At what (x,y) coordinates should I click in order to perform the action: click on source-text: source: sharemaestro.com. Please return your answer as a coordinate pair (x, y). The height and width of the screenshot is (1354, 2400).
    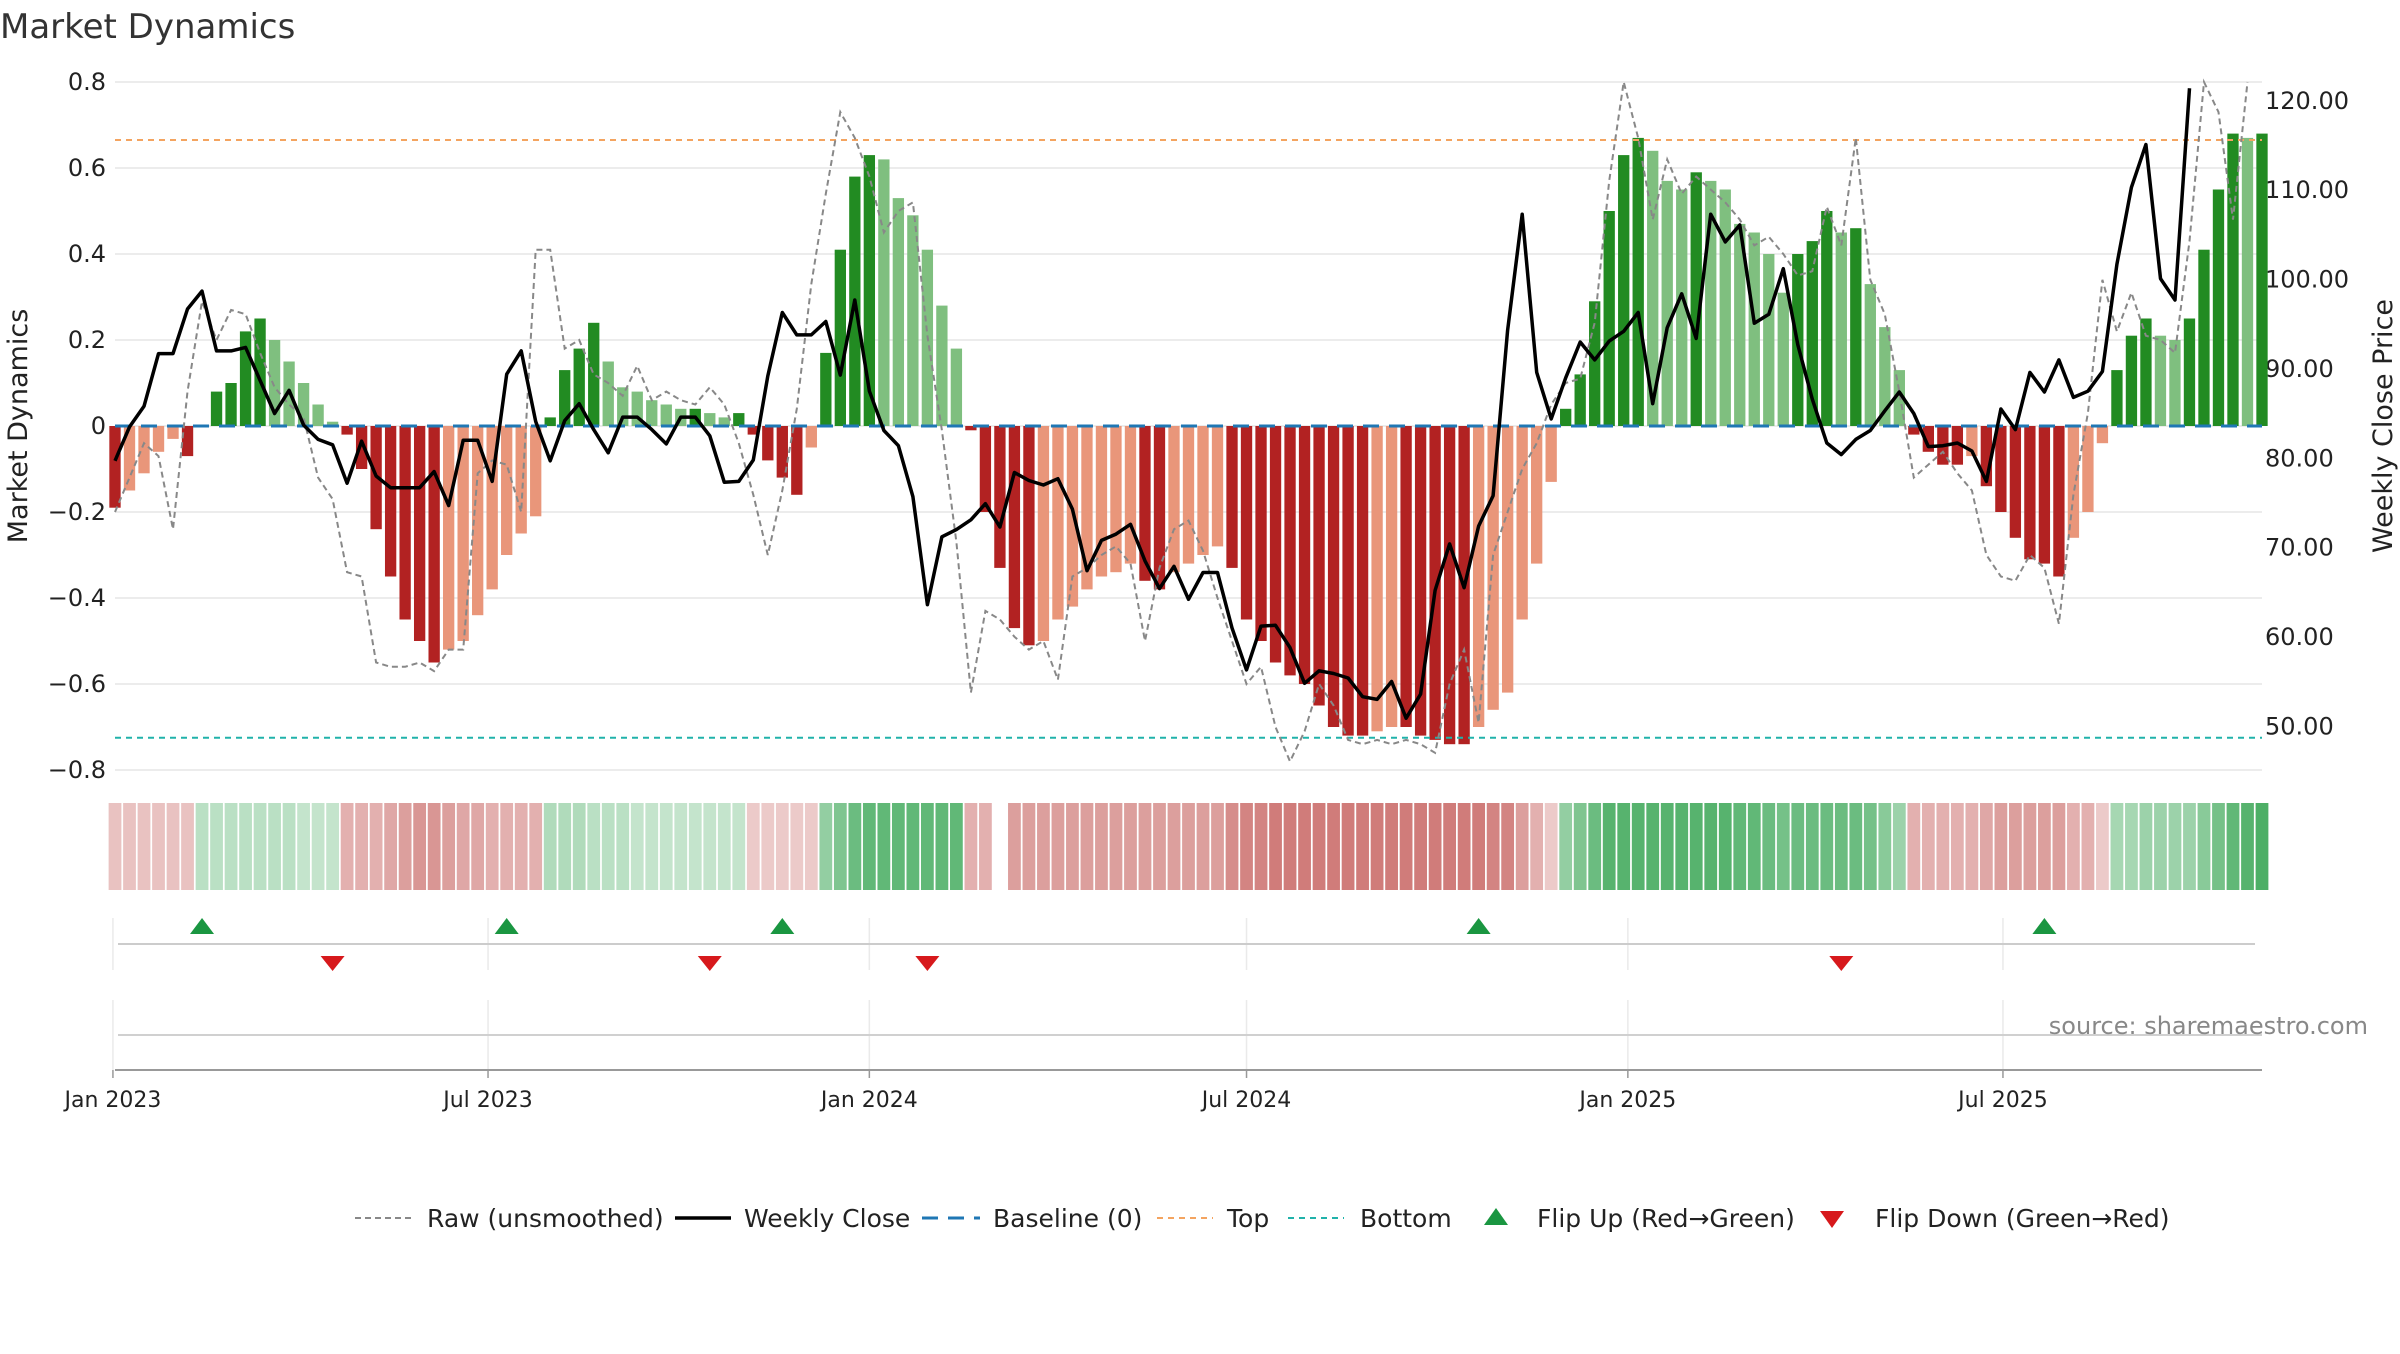
    Looking at the image, I should click on (2208, 1026).